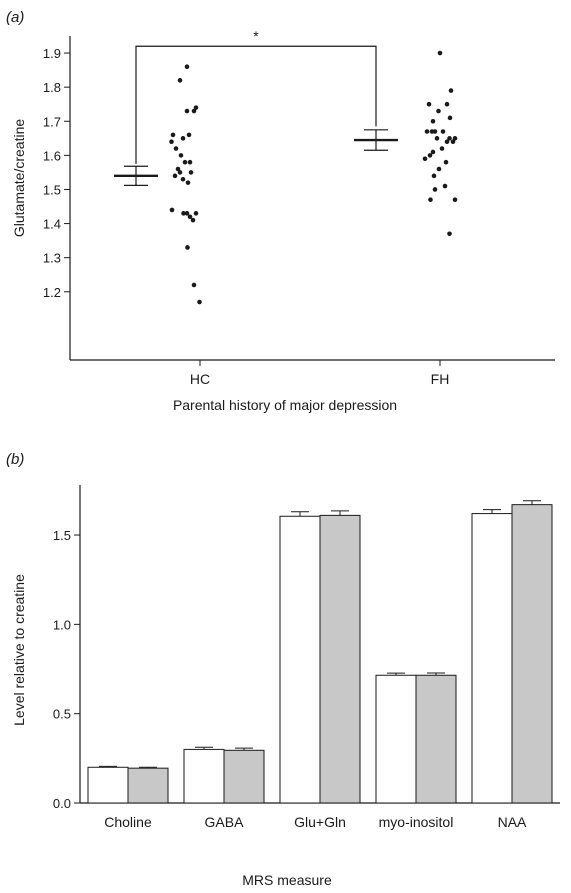 The image size is (571, 893). I want to click on x-tick-label: NAA, so click(512, 822).